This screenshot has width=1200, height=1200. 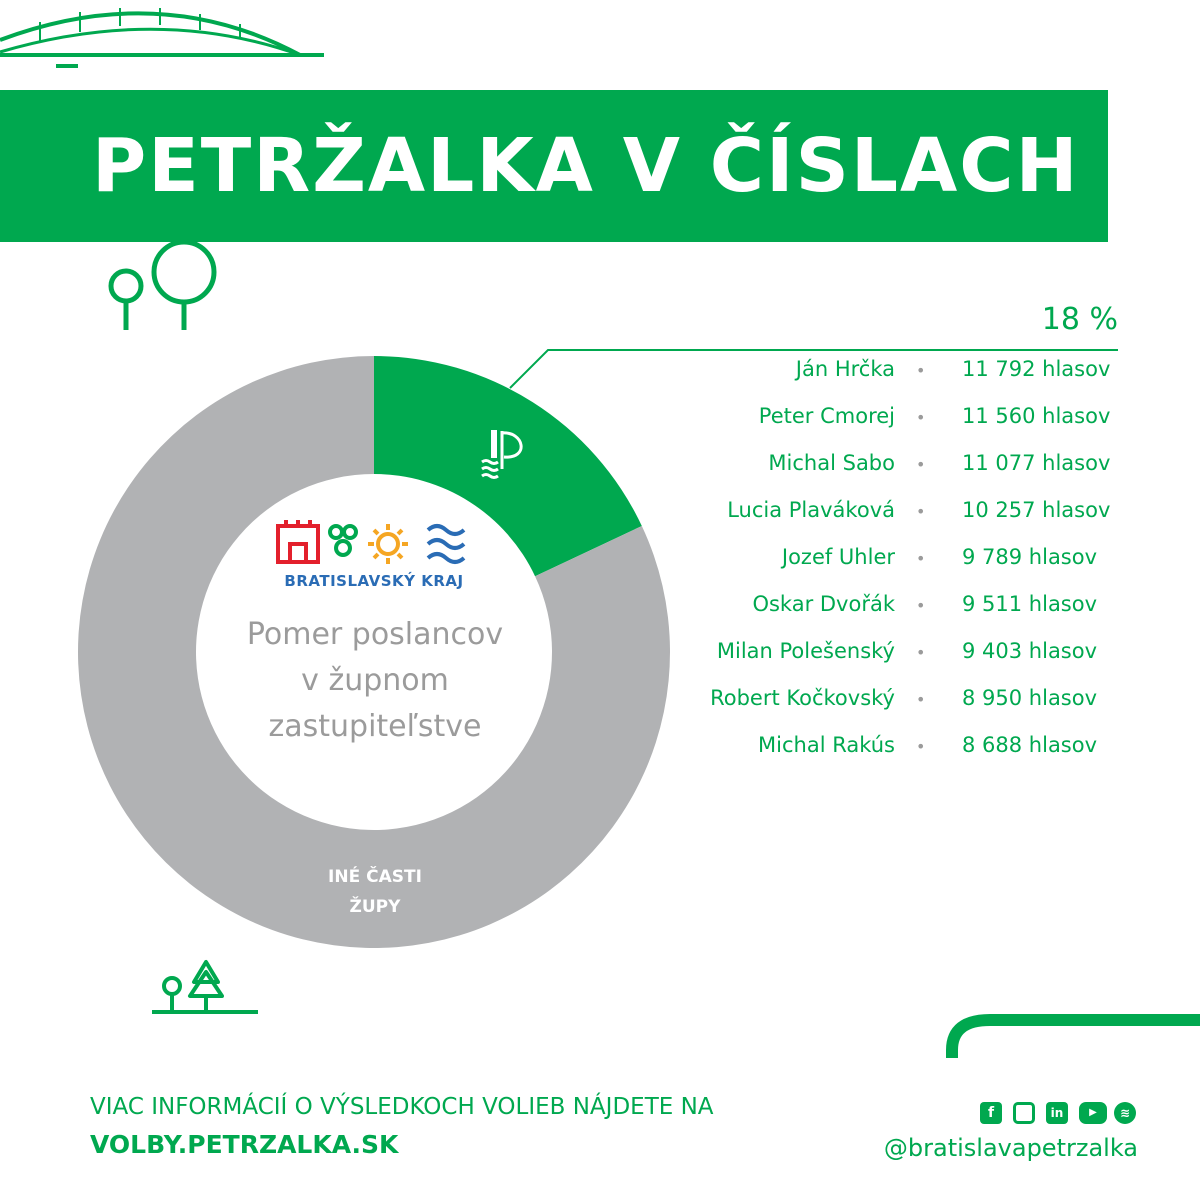 I want to click on candidate-name: Lucia Plaváková, so click(x=811, y=510).